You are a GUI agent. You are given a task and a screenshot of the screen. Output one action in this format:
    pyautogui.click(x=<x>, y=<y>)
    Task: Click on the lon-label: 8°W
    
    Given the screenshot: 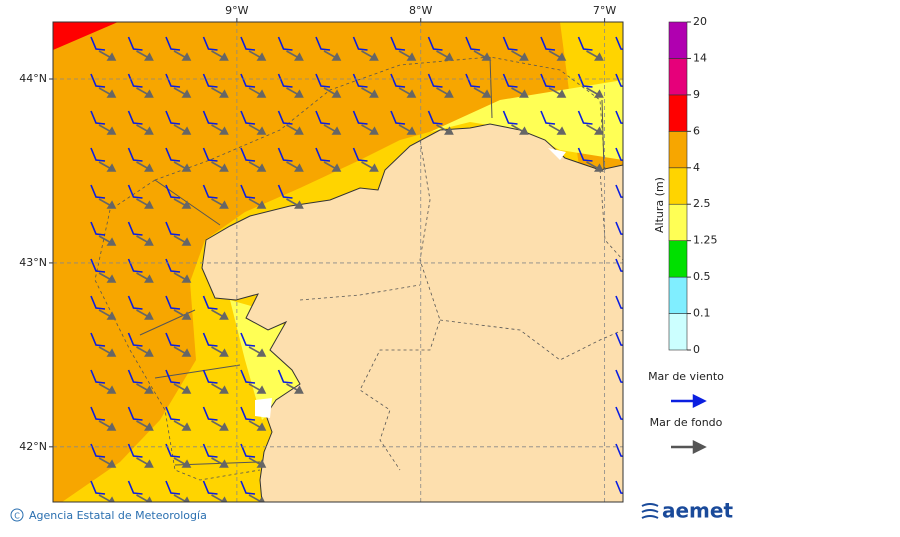 What is the action you would take?
    pyautogui.click(x=420, y=10)
    